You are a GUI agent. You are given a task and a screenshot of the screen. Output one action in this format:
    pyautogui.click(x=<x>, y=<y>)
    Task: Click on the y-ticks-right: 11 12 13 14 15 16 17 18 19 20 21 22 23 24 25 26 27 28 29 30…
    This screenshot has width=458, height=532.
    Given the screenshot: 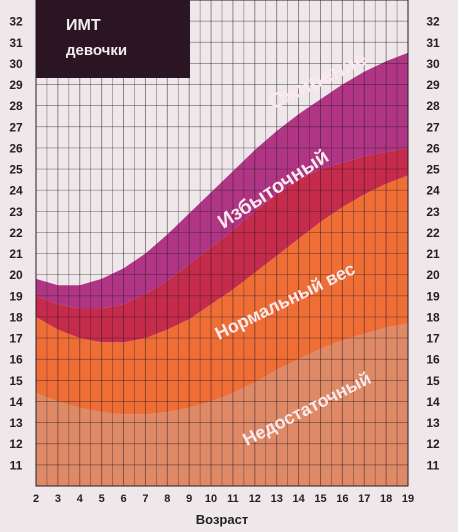 What is the action you would take?
    pyautogui.click(x=433, y=244)
    